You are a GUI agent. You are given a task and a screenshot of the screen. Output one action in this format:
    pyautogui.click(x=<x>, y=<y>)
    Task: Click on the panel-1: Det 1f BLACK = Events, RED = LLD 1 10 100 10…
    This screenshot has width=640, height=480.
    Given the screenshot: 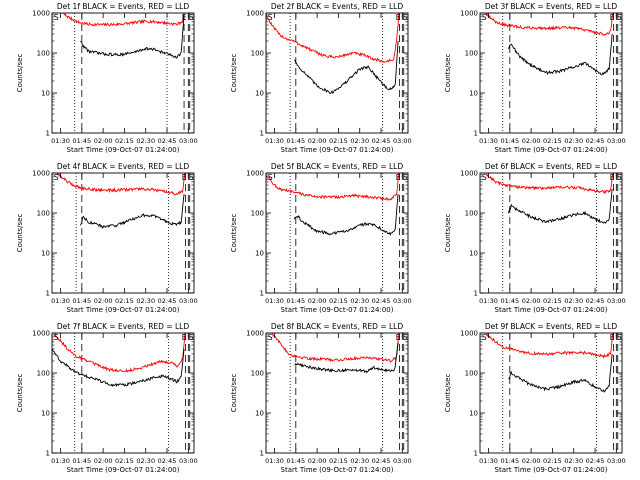 What is the action you would take?
    pyautogui.click(x=107, y=78)
    